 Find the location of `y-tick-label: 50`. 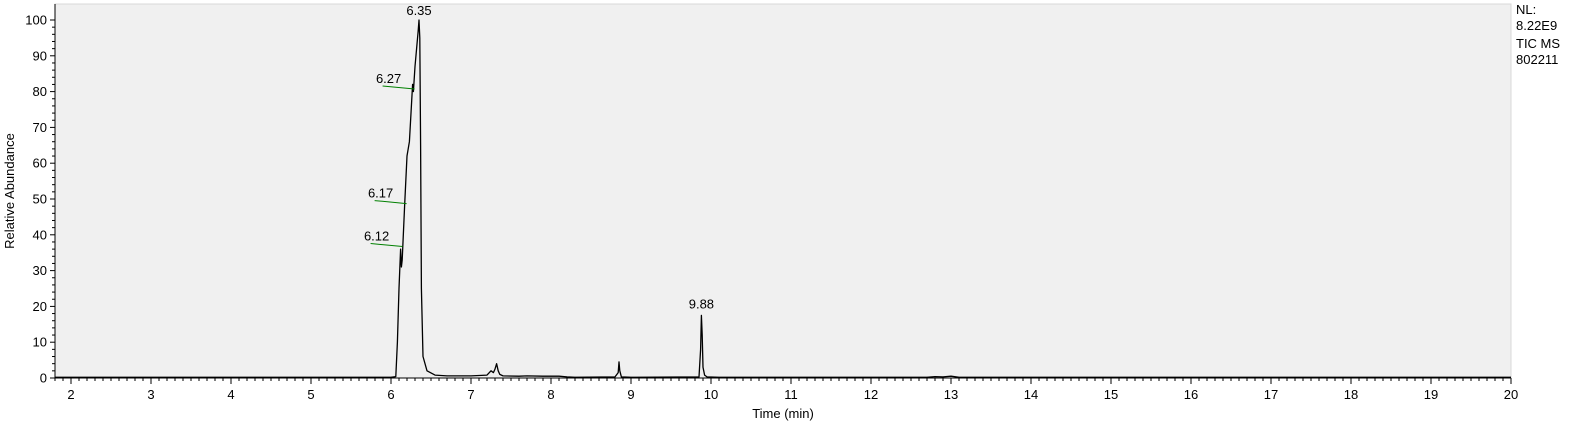

y-tick-label: 50 is located at coordinates (40, 199).